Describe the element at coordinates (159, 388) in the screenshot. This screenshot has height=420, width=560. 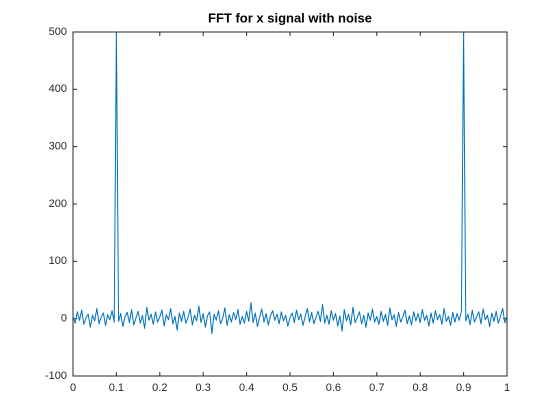
I see `x-tick-label: 0.2` at that location.